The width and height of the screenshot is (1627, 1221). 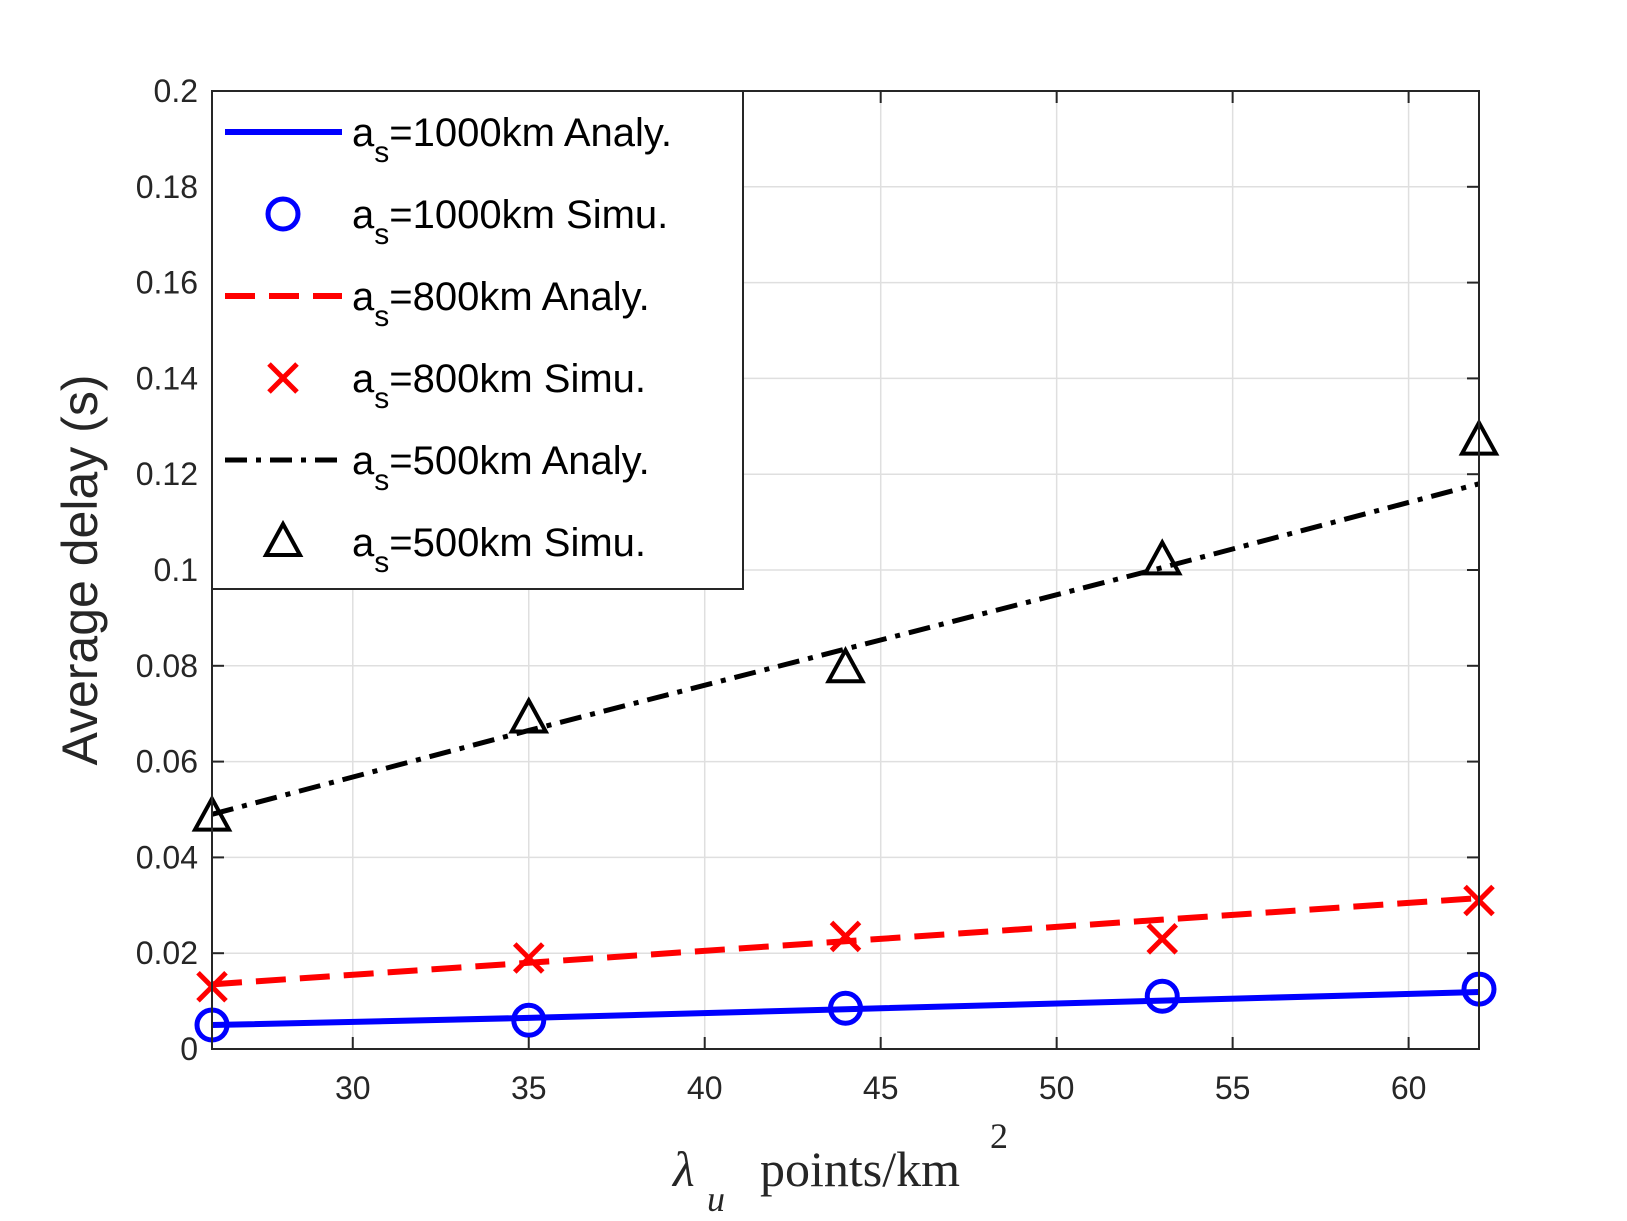 What do you see at coordinates (167, 378) in the screenshot?
I see `y-tick-label: 0.14` at bounding box center [167, 378].